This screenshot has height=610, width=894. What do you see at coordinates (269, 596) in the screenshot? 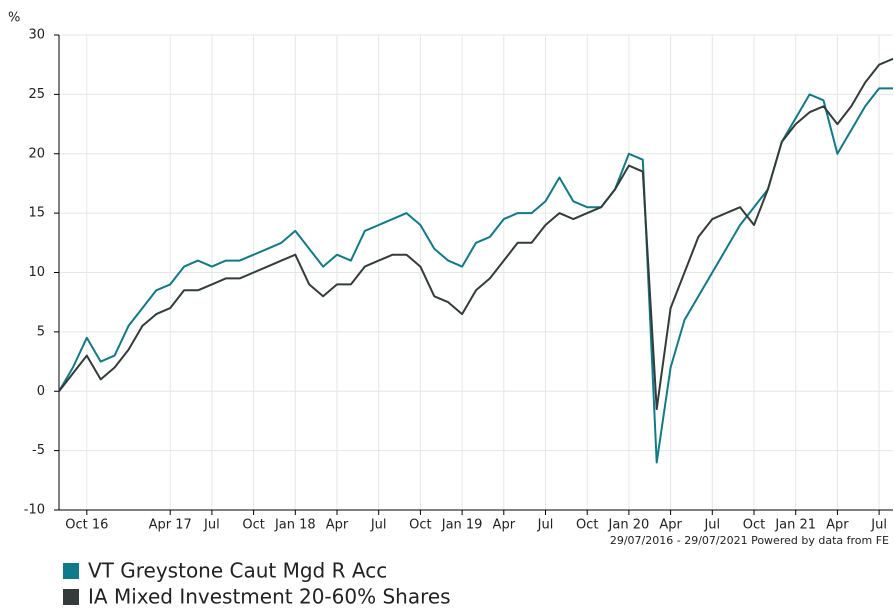
I see `legend-label: IA Mixed Investment 20-60% Shares` at bounding box center [269, 596].